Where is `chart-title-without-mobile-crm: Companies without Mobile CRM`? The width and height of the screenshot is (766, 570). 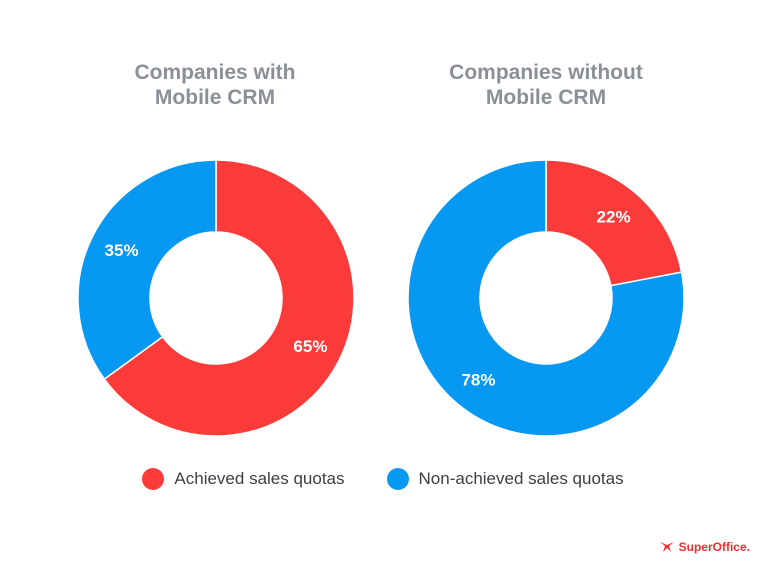 chart-title-without-mobile-crm: Companies without Mobile CRM is located at coordinates (546, 85).